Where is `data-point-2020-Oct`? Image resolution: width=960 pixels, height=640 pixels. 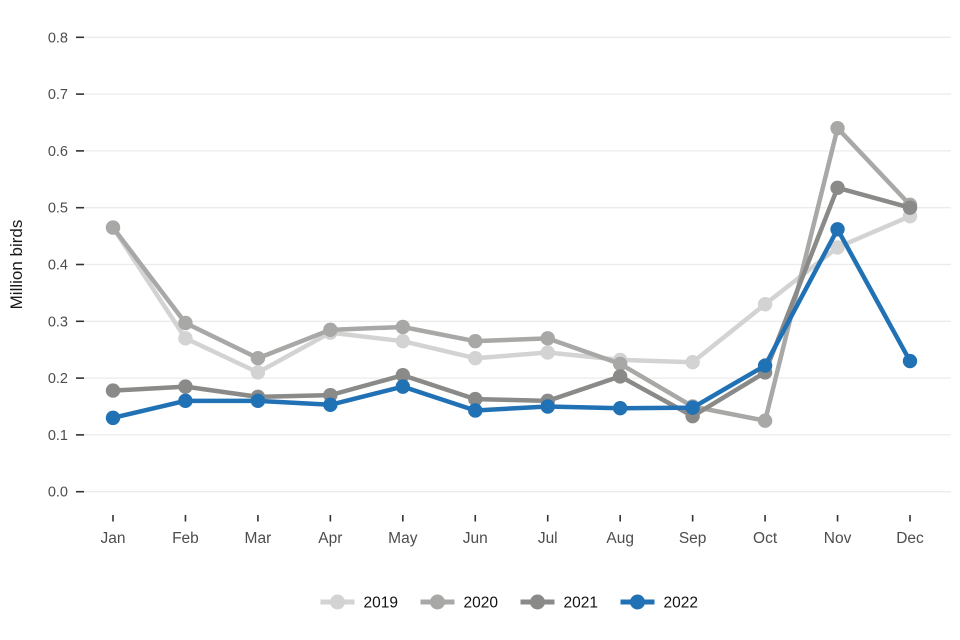 data-point-2020-Oct is located at coordinates (765, 420).